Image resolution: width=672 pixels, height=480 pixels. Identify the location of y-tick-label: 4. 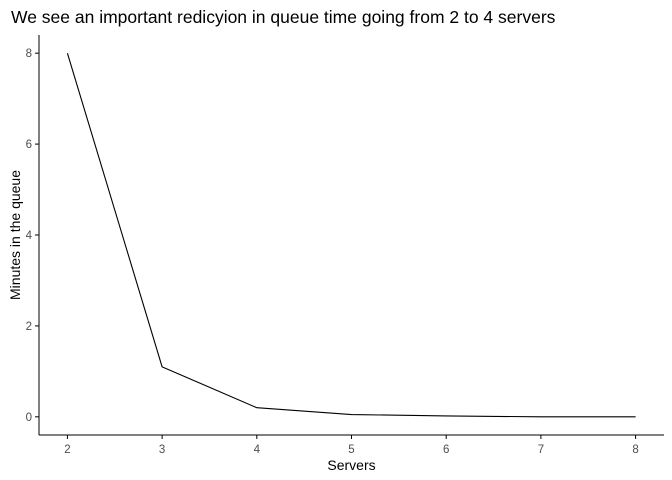
(29, 236).